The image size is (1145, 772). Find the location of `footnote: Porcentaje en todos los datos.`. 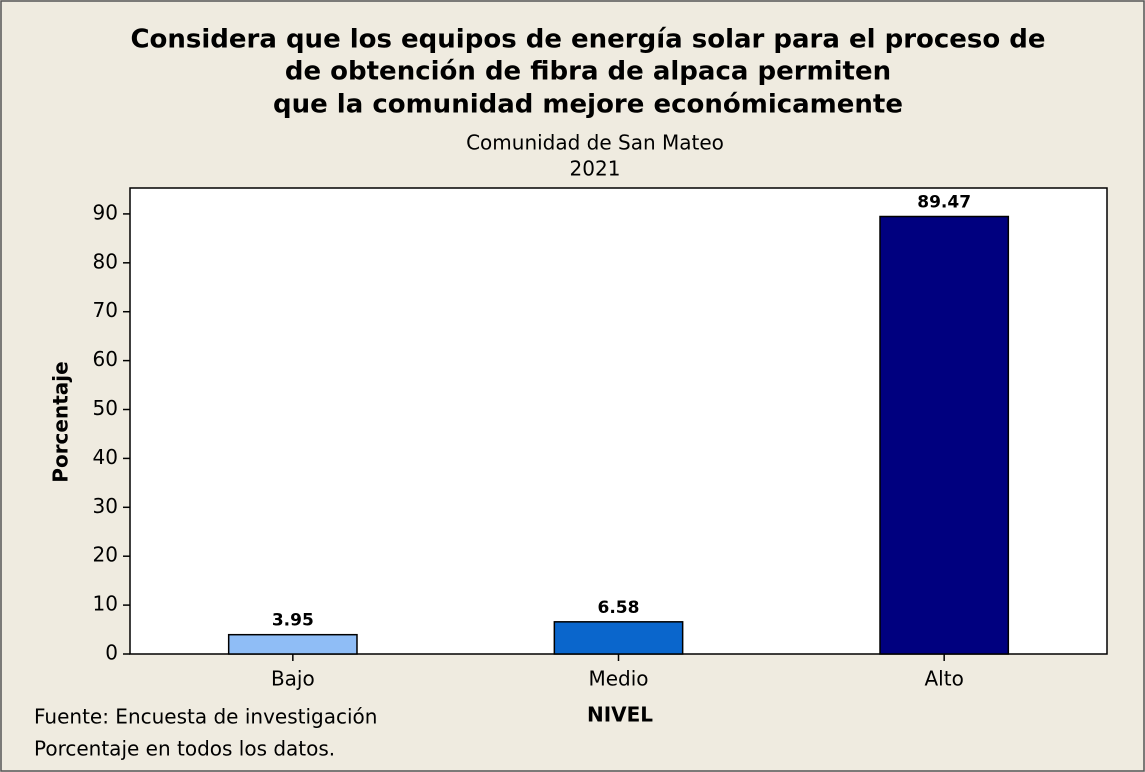

footnote: Porcentaje en todos los datos. is located at coordinates (184, 749).